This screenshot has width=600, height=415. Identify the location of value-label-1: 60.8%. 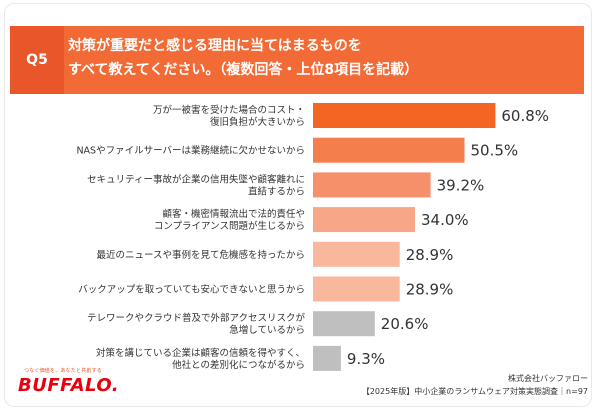
(525, 116).